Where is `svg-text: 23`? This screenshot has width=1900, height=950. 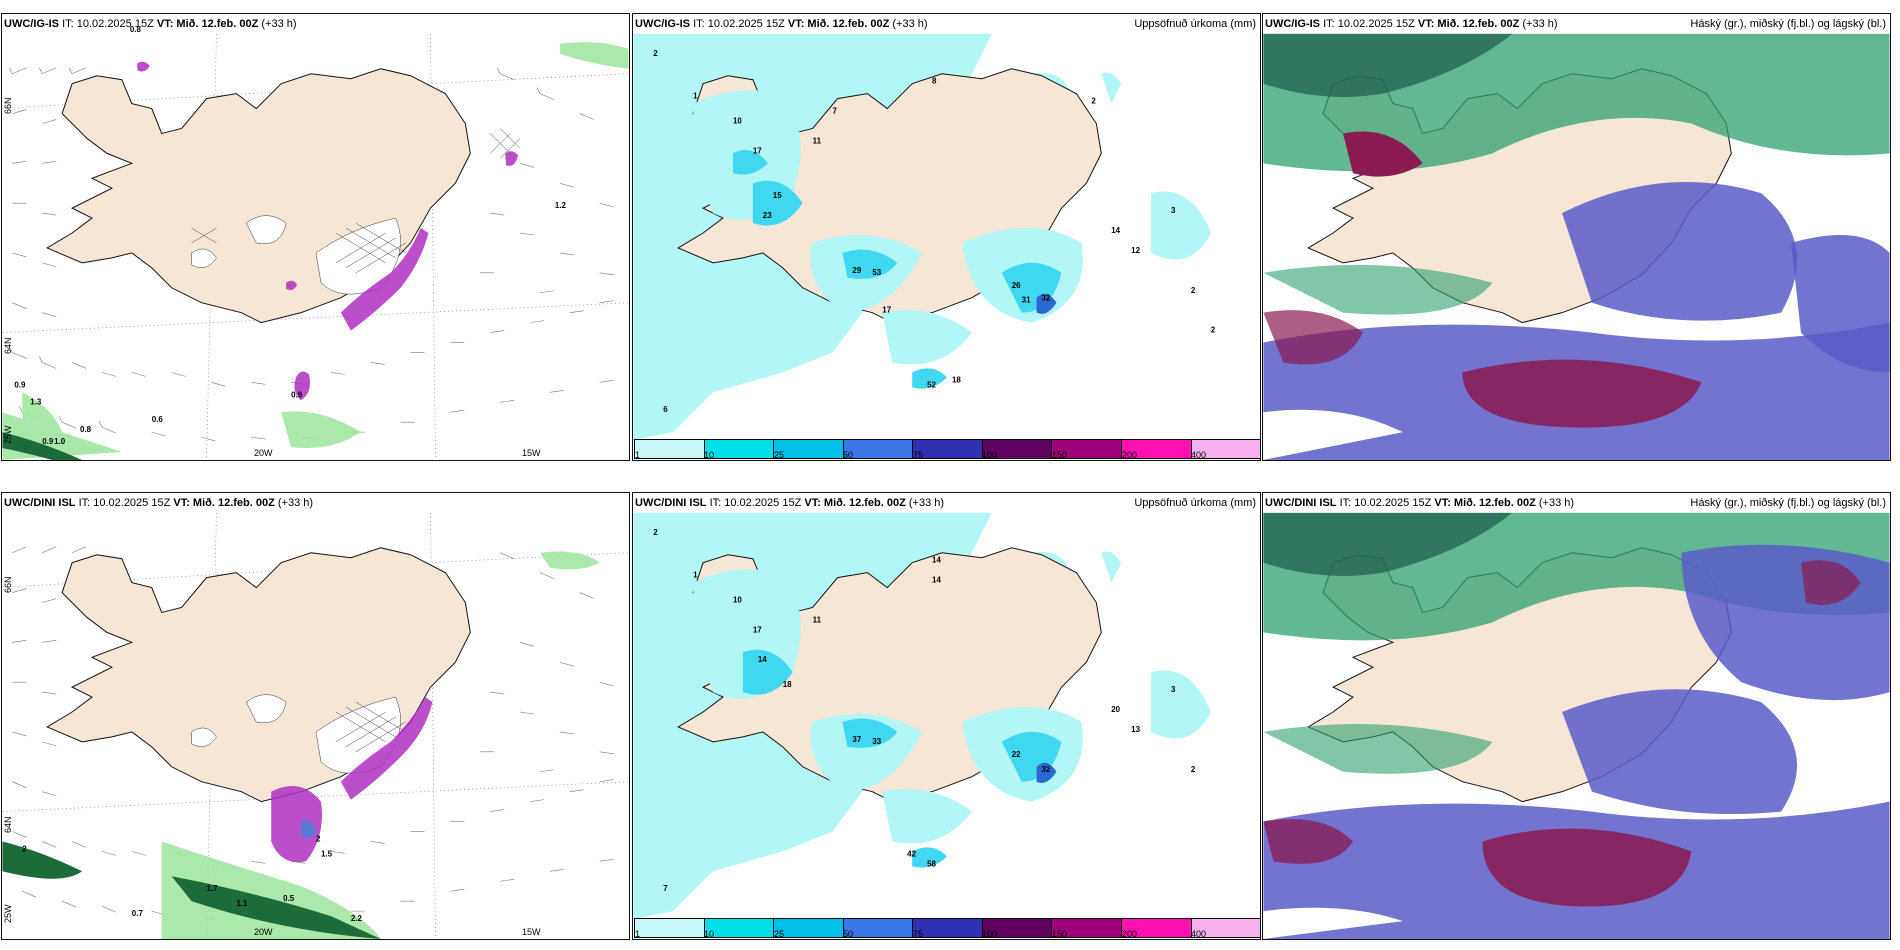
svg-text: 23 is located at coordinates (767, 215).